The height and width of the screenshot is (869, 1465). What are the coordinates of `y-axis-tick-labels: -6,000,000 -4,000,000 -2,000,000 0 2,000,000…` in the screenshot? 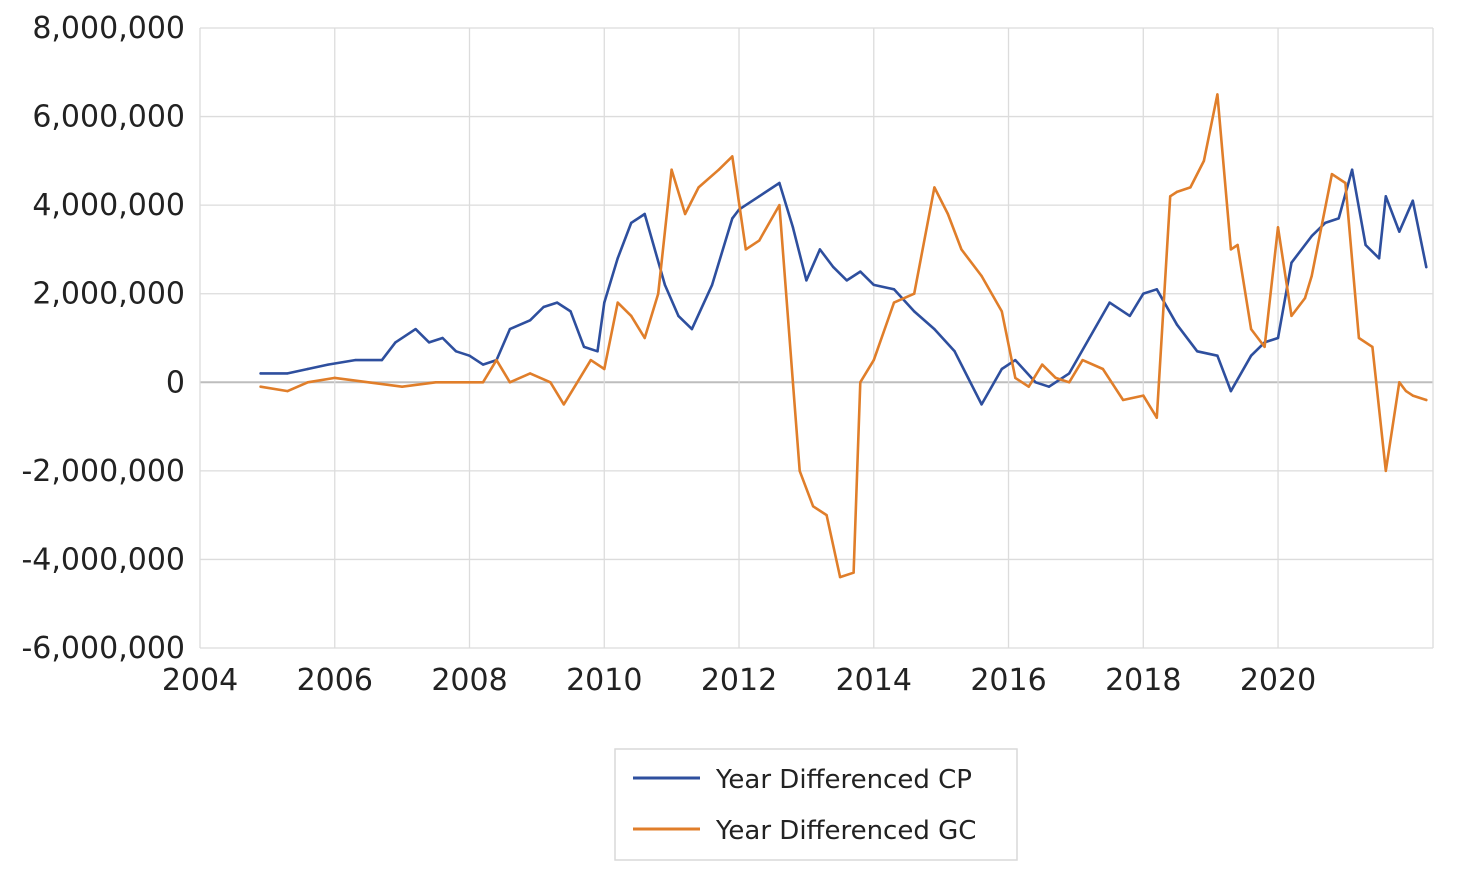 It's located at (103, 338).